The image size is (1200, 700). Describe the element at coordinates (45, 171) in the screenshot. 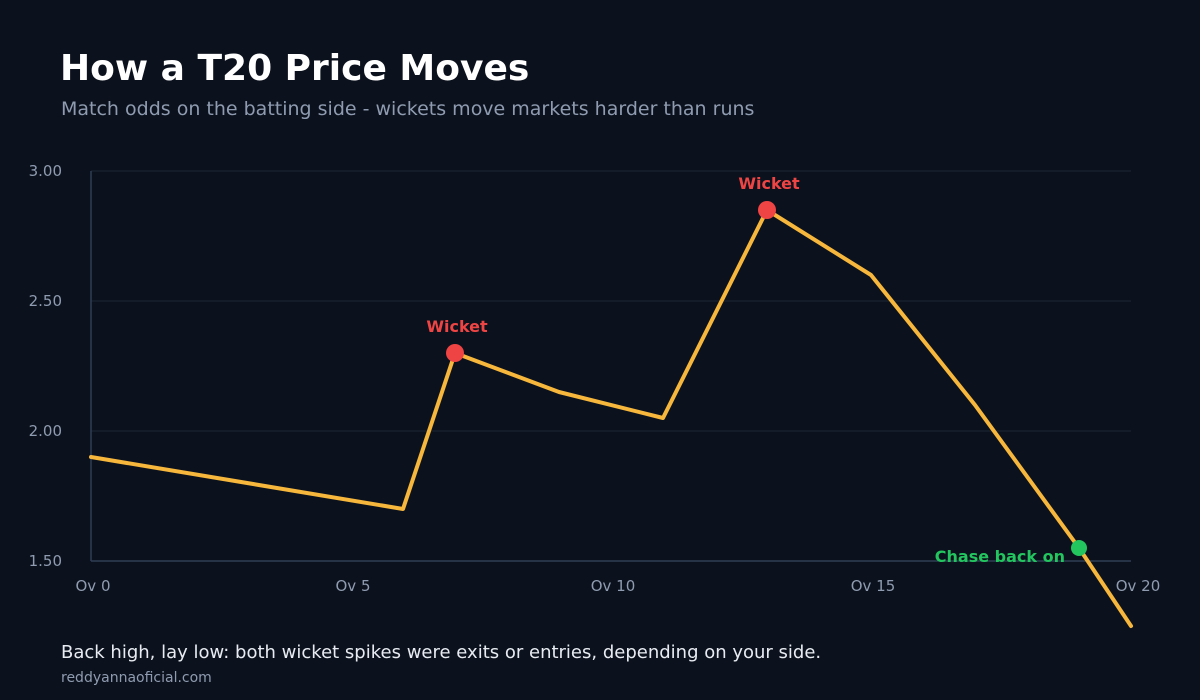

I see `y-tick-label: 3.00` at that location.